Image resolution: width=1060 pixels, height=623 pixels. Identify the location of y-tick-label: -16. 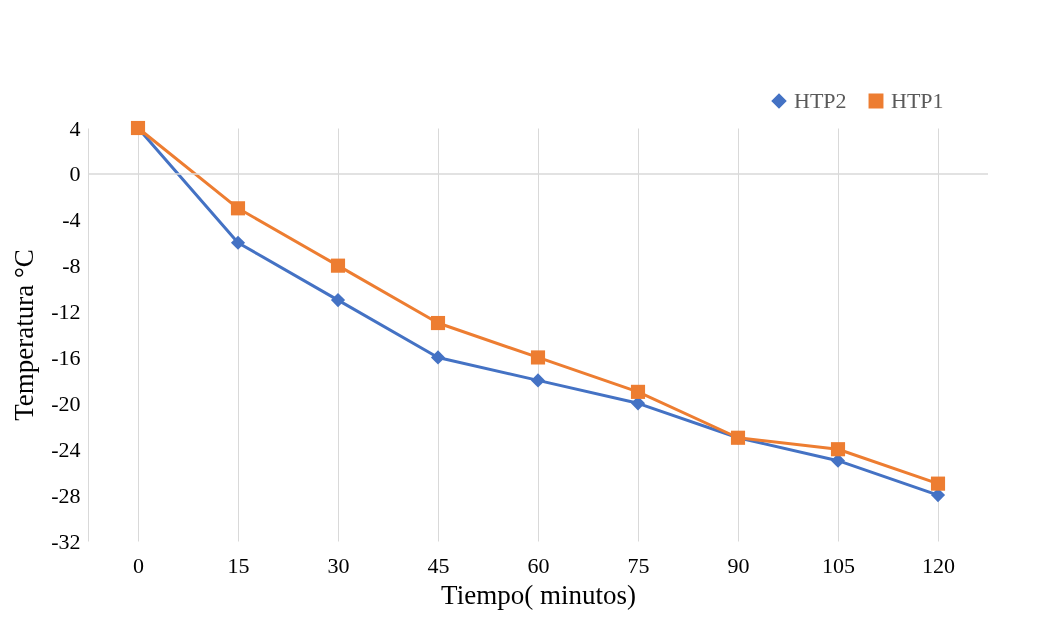
(66, 357).